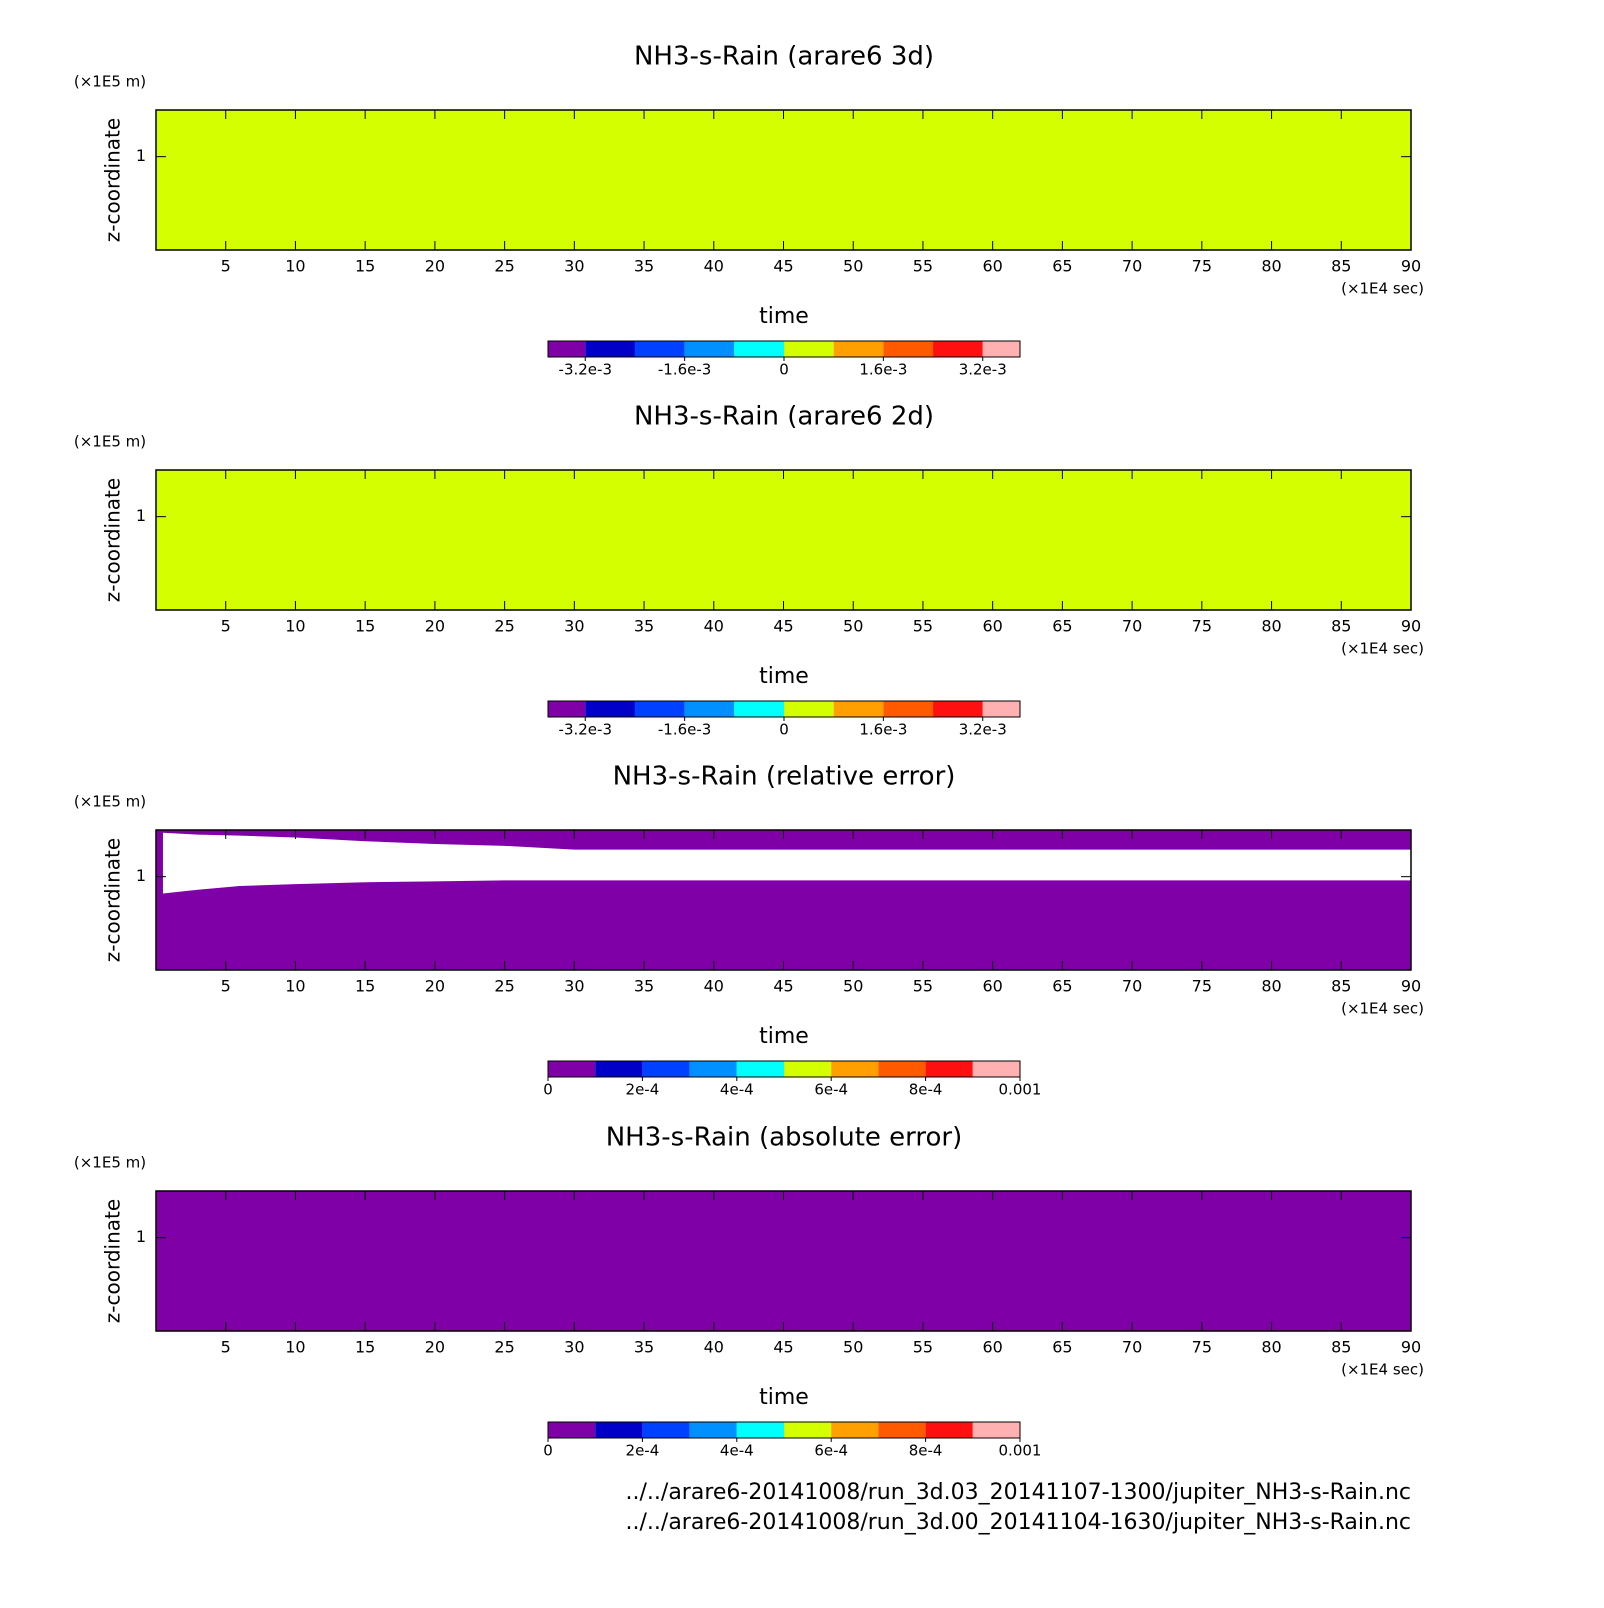 The width and height of the screenshot is (1604, 1608). Describe the element at coordinates (783, 1261) in the screenshot. I see `field` at that location.